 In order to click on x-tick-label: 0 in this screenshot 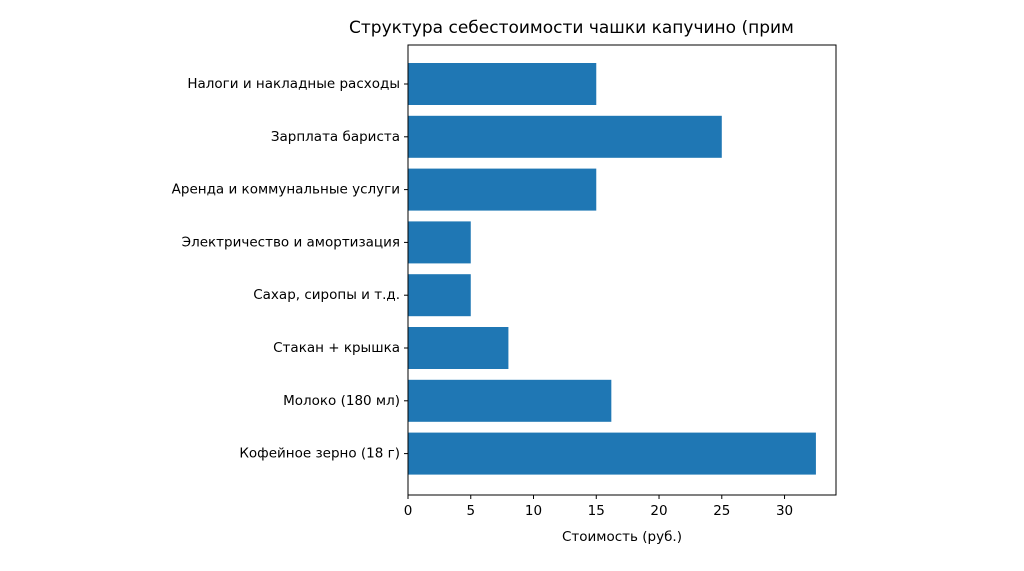, I will do `click(408, 511)`.